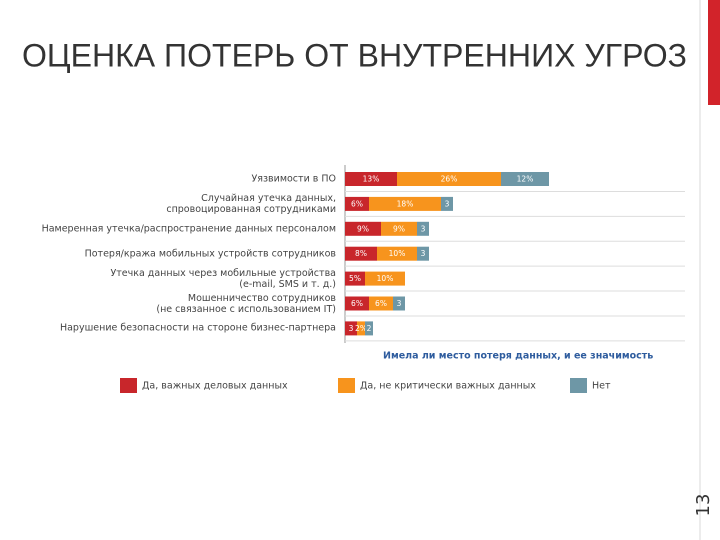  I want to click on legend-label: Да, не критически важных данных, so click(448, 386).